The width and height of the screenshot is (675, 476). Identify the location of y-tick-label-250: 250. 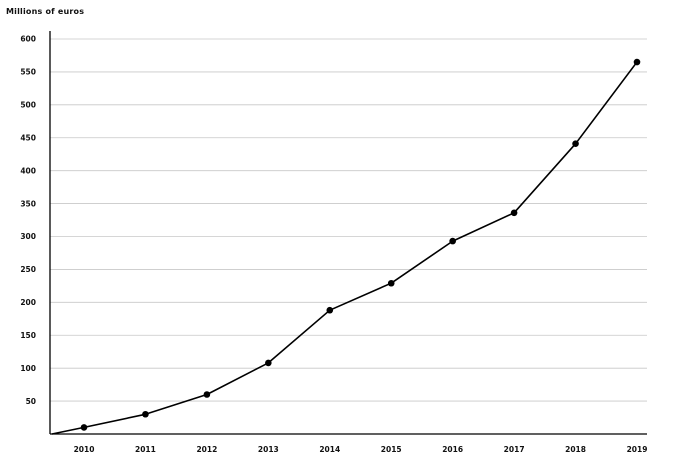
(28, 269).